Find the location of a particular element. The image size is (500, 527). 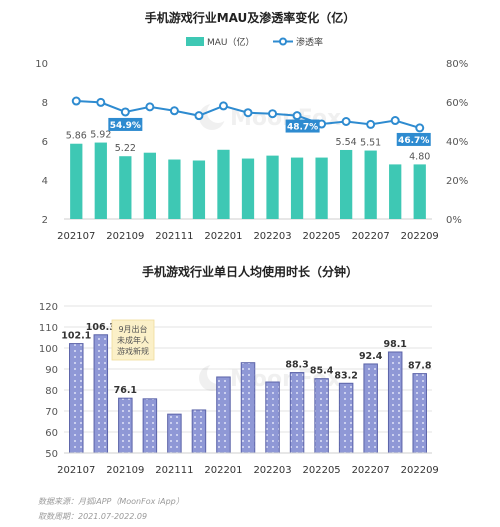

chart2-y-tick: 60 is located at coordinates (51, 433).